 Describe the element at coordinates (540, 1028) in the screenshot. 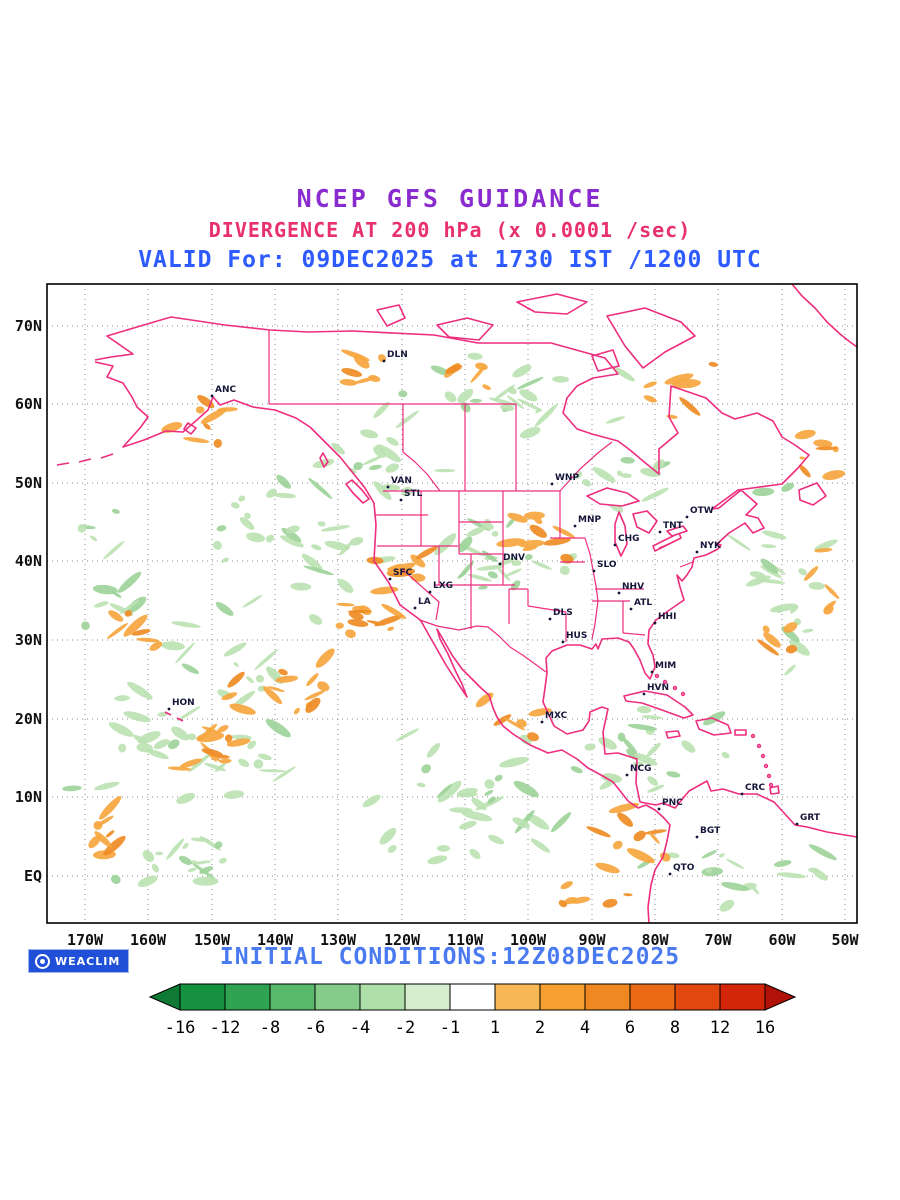

I see `svg-text: 2` at that location.